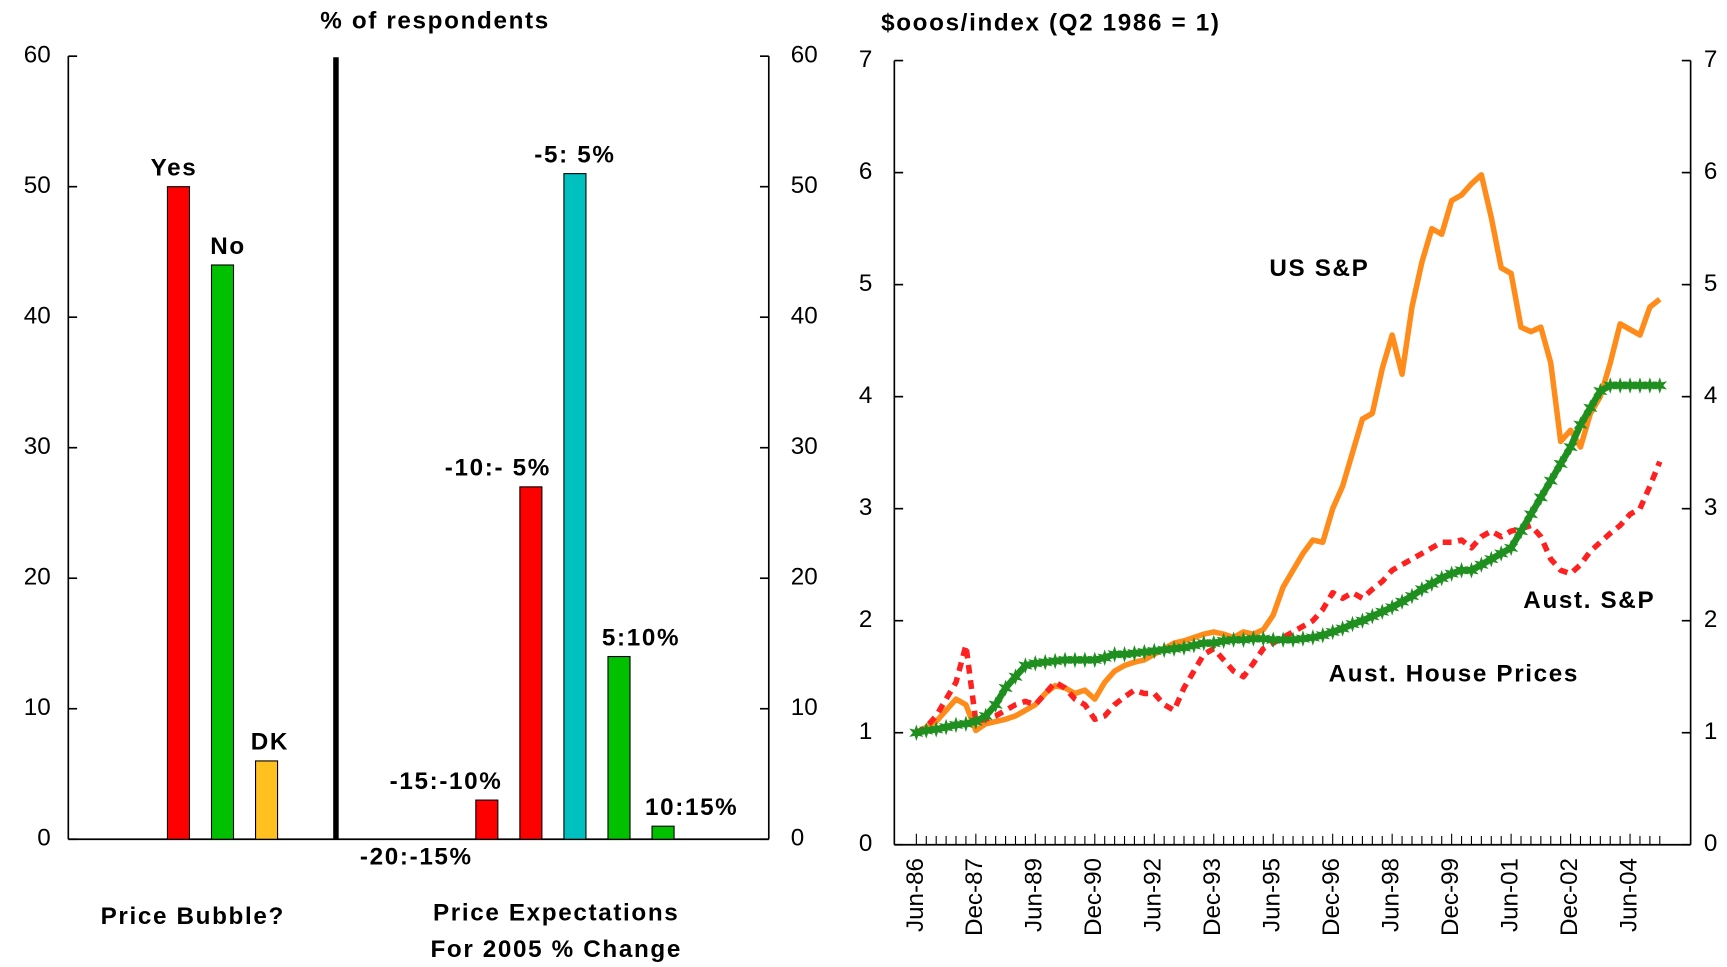  What do you see at coordinates (1289, 598) in the screenshot?
I see `series-line` at bounding box center [1289, 598].